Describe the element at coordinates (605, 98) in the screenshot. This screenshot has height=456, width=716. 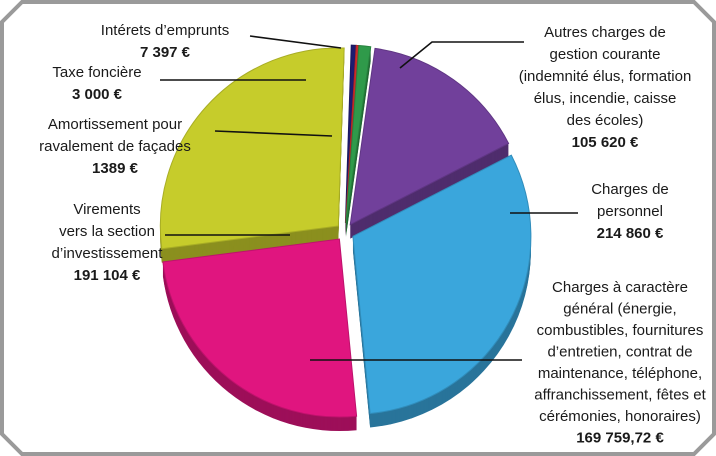
I see `slice-label: élus, incendie, caisse` at that location.